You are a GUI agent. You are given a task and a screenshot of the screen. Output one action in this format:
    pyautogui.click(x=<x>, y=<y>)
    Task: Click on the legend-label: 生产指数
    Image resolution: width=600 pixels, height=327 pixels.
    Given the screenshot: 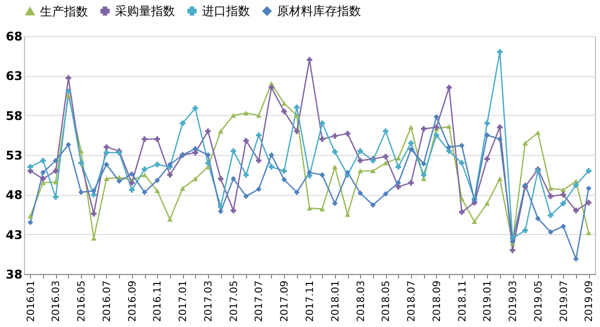 What is the action you would take?
    pyautogui.click(x=64, y=11)
    